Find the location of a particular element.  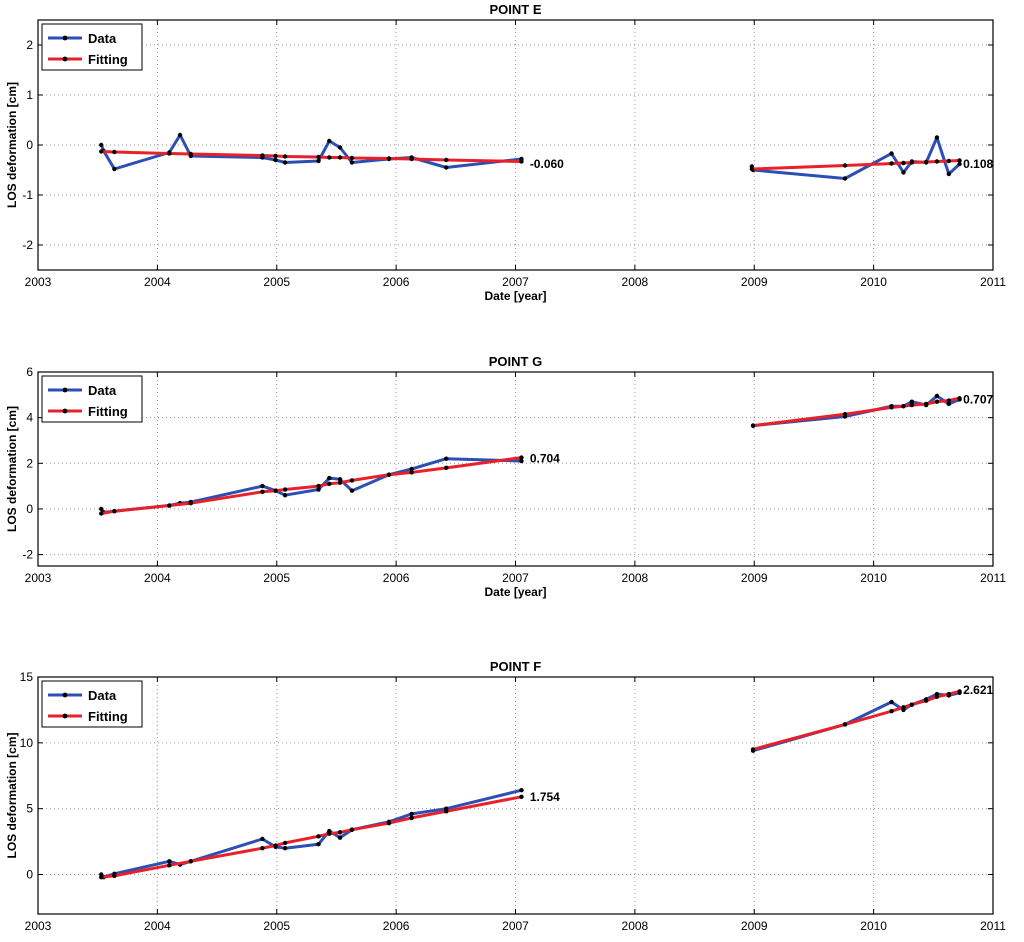

y-tick-label: -2 is located at coordinates (27, 245).